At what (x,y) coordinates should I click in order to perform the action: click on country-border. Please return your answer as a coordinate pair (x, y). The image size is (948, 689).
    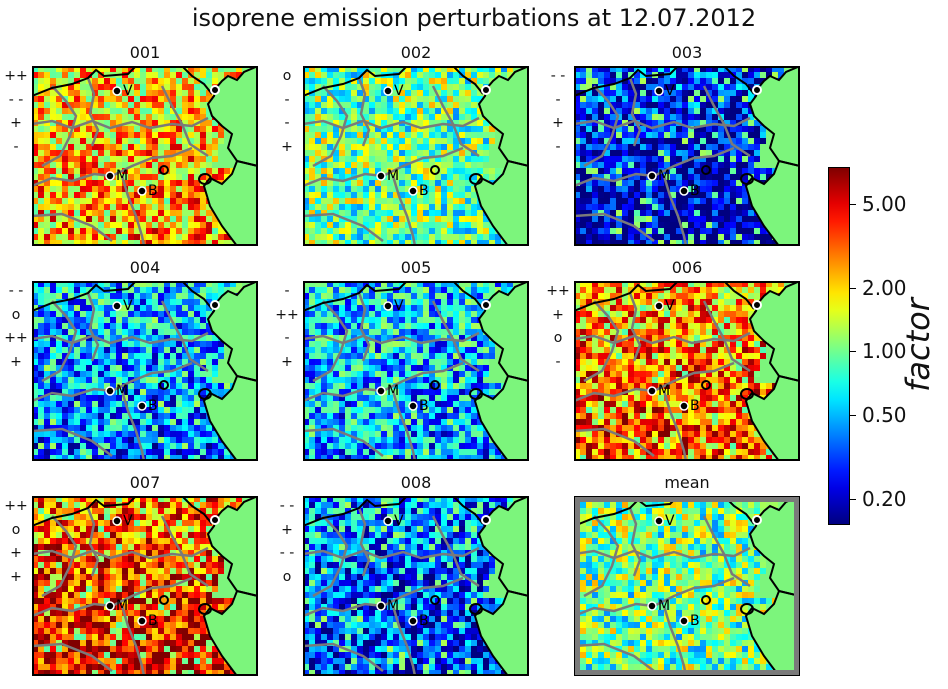
    Looking at the image, I should click on (393, 81).